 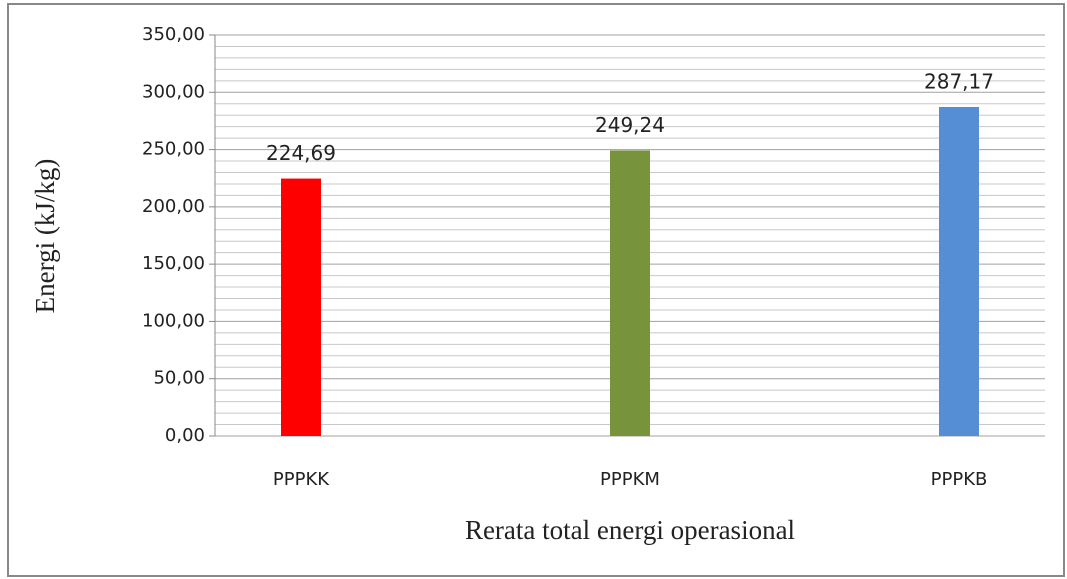 What do you see at coordinates (173, 320) in the screenshot?
I see `y-tick-label: 100,00` at bounding box center [173, 320].